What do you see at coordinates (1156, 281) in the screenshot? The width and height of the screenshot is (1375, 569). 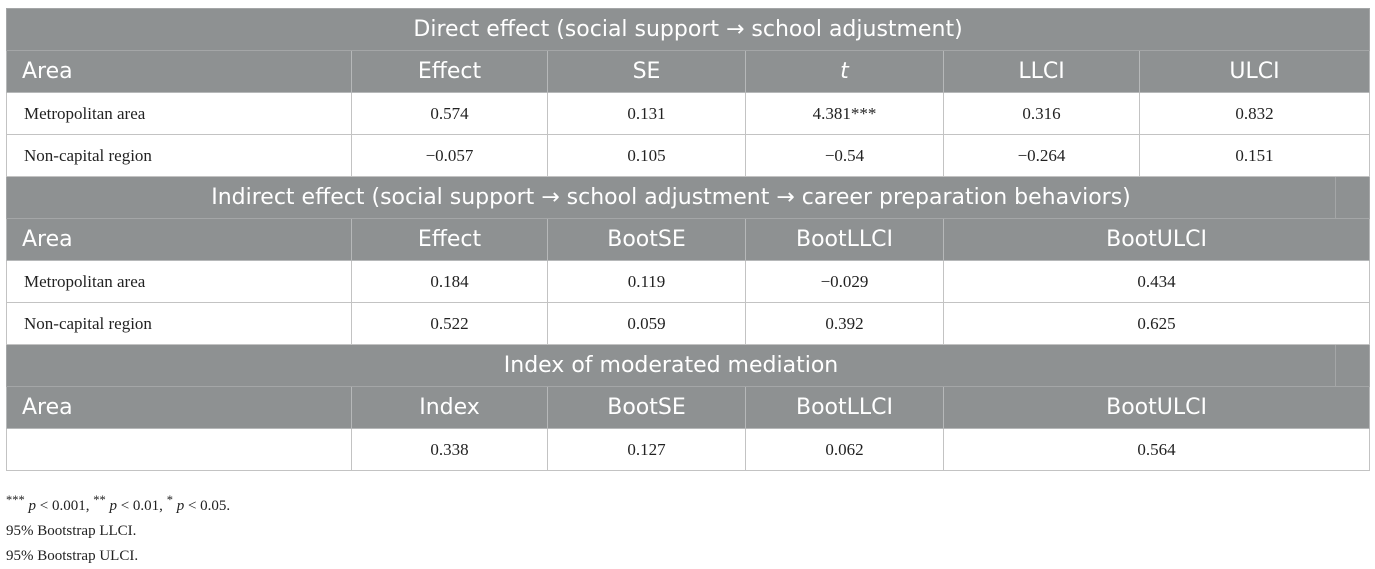 I see `table-cell: 0.434` at bounding box center [1156, 281].